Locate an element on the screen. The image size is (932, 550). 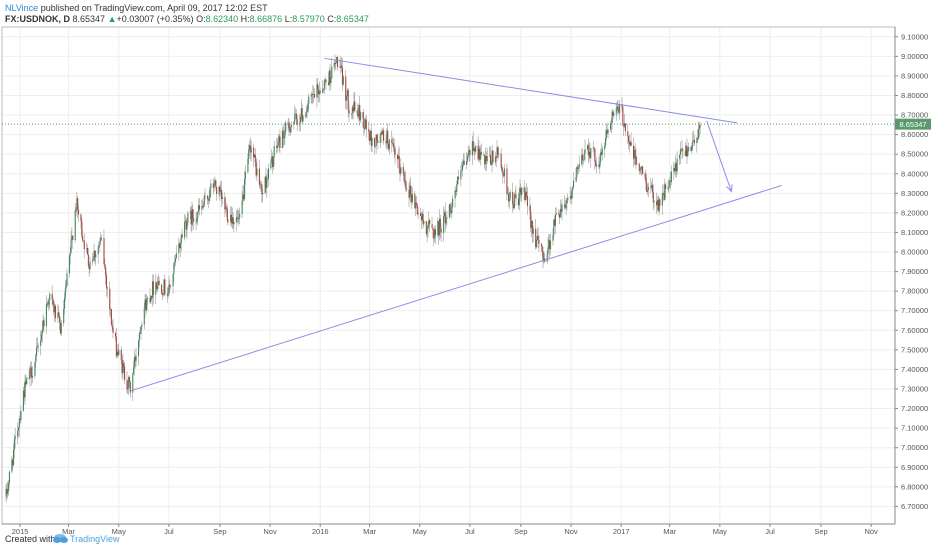
symbol-label: FX:USDNOK, D is located at coordinates (38, 19).